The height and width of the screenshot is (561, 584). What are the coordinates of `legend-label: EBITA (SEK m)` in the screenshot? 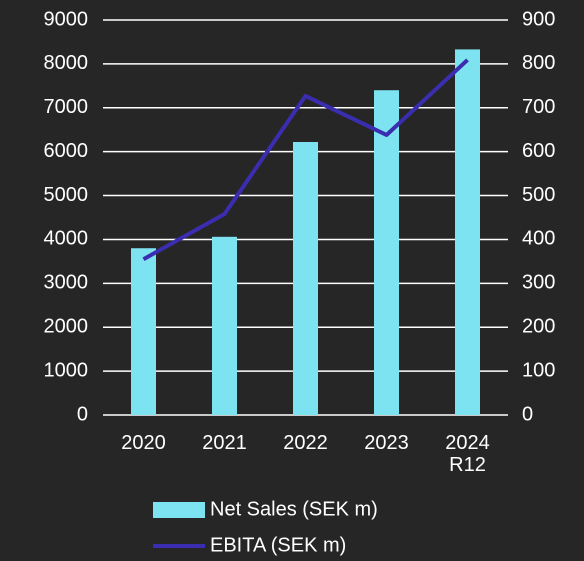 It's located at (278, 545).